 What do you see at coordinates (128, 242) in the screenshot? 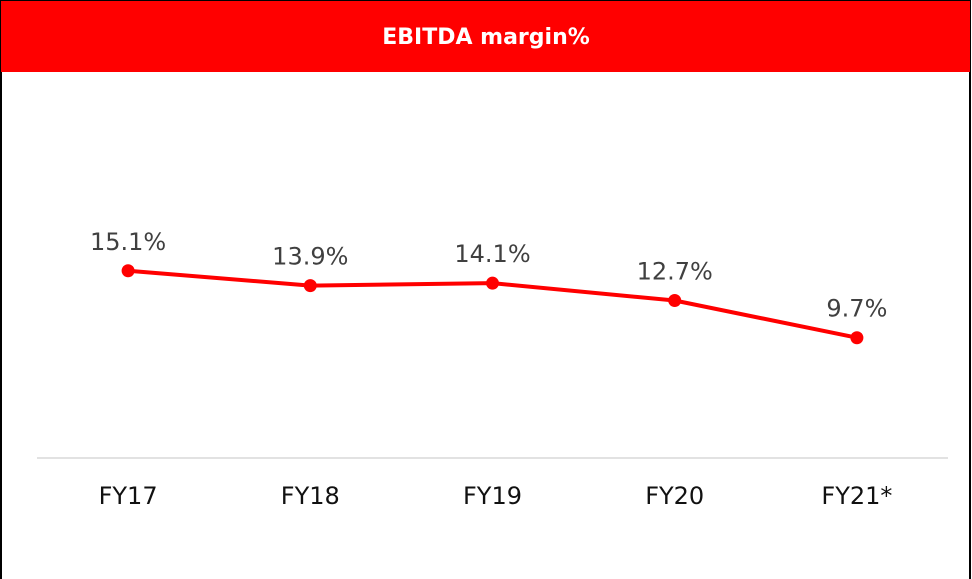
I see `value-label: 15.1%` at bounding box center [128, 242].